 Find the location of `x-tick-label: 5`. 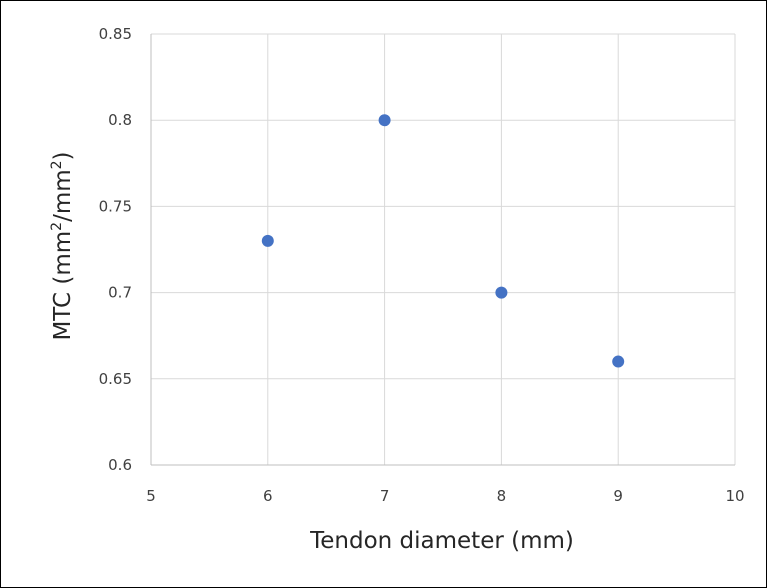

x-tick-label: 5 is located at coordinates (151, 496).